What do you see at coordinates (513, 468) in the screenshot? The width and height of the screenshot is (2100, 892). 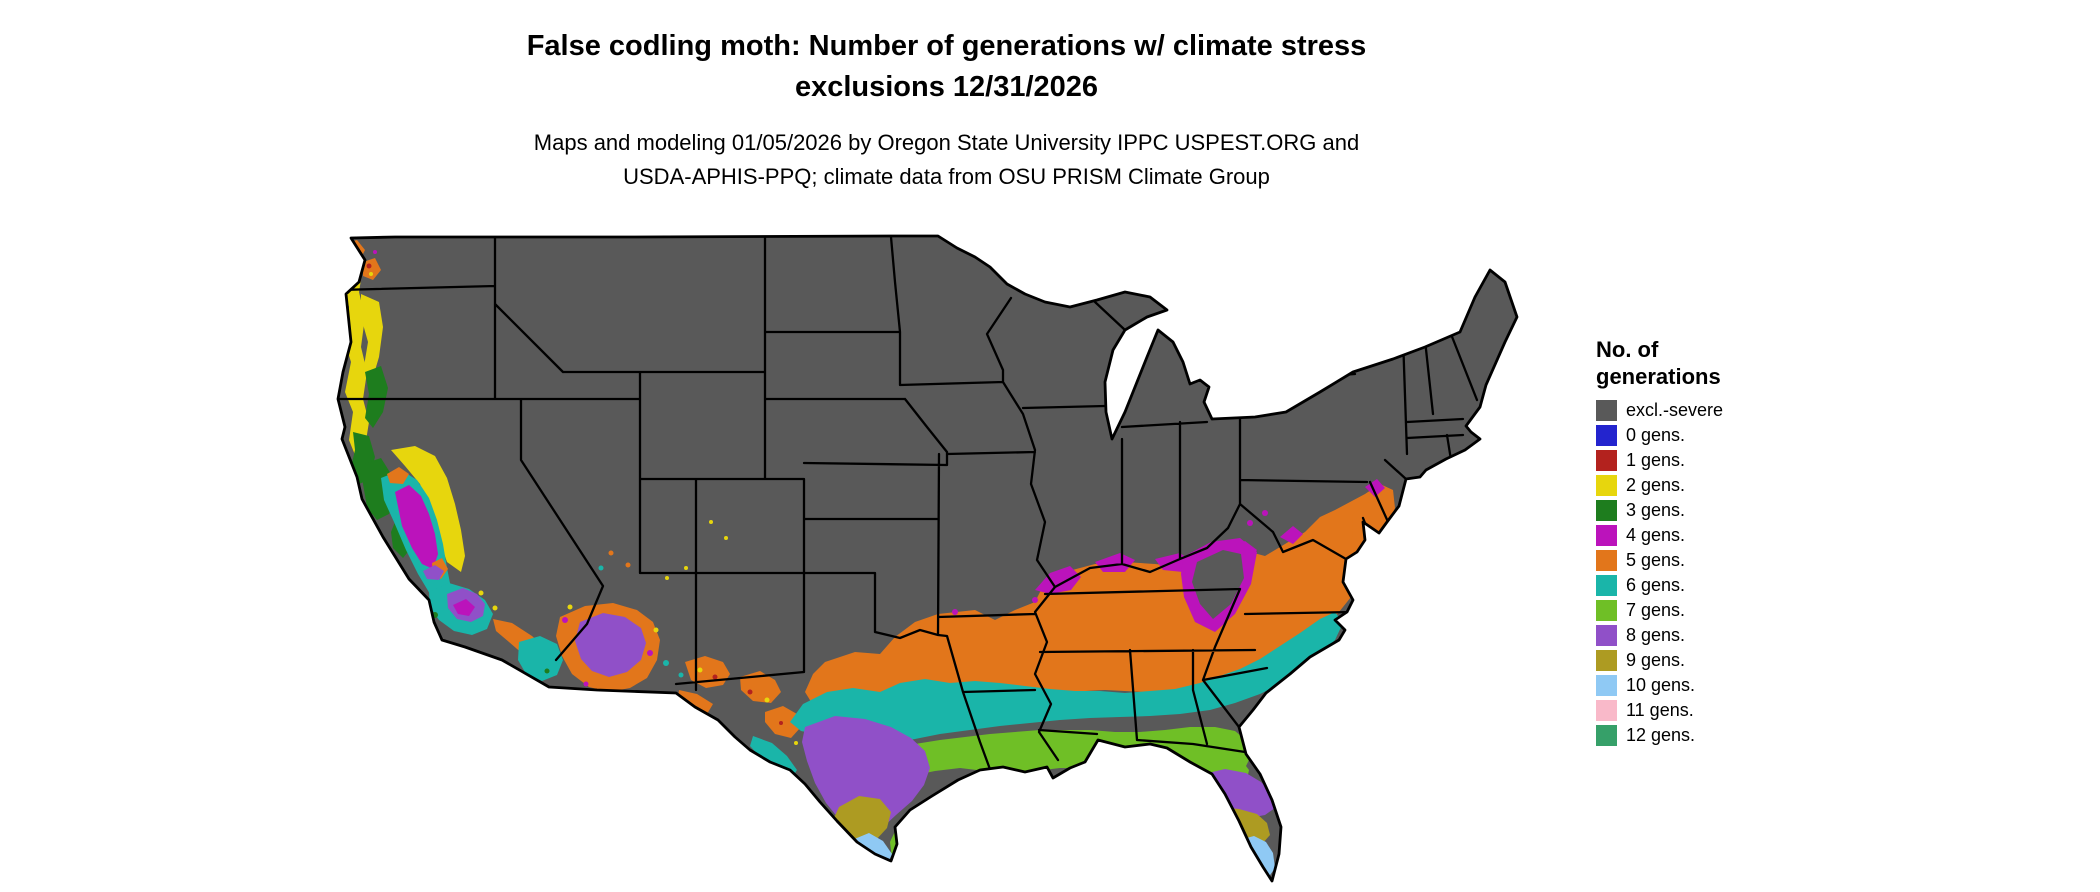 I see `specks-4-gens` at bounding box center [513, 468].